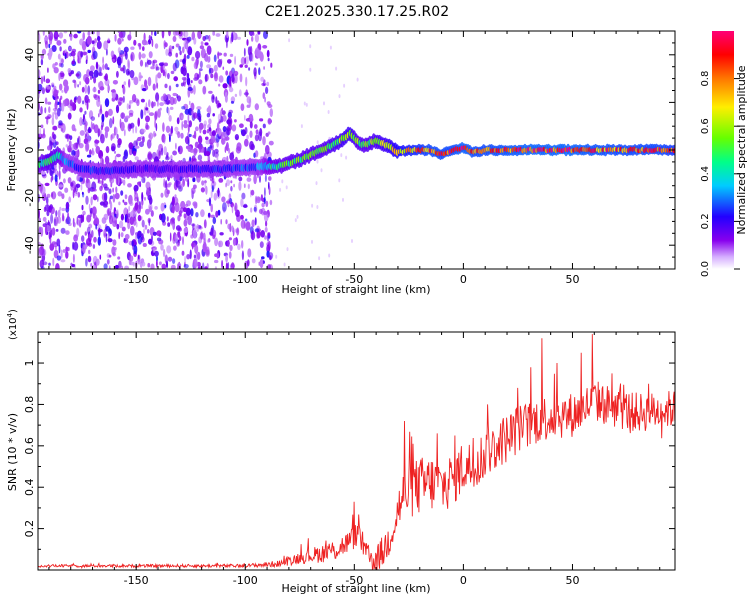 The height and width of the screenshot is (600, 750). What do you see at coordinates (29, 487) in the screenshot?
I see `snr-ytick-label: 0.4` at bounding box center [29, 487].